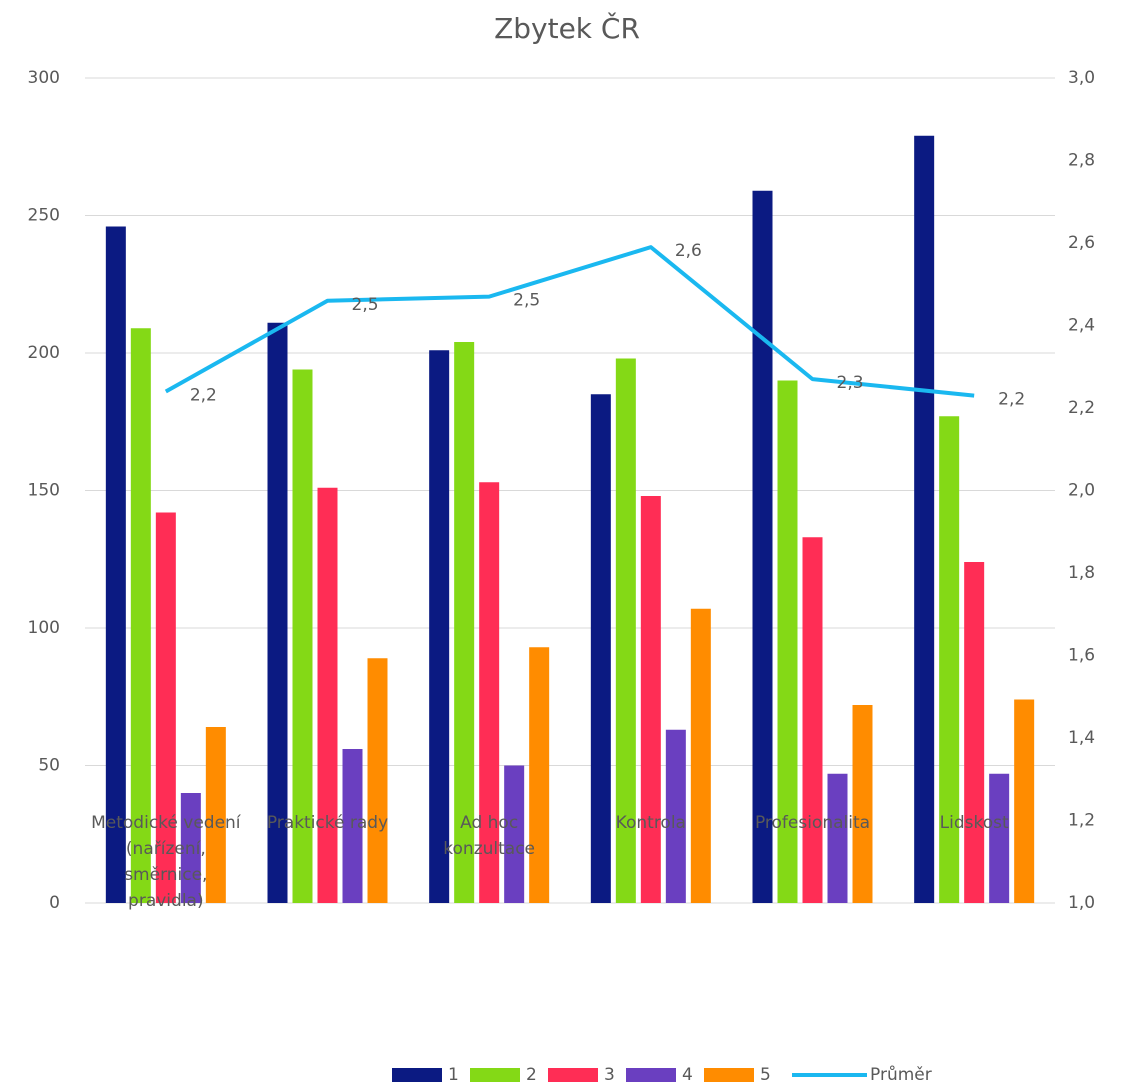 The image size is (1135, 1086). I want to click on y2-tick-label: 2,6, so click(1081, 243).